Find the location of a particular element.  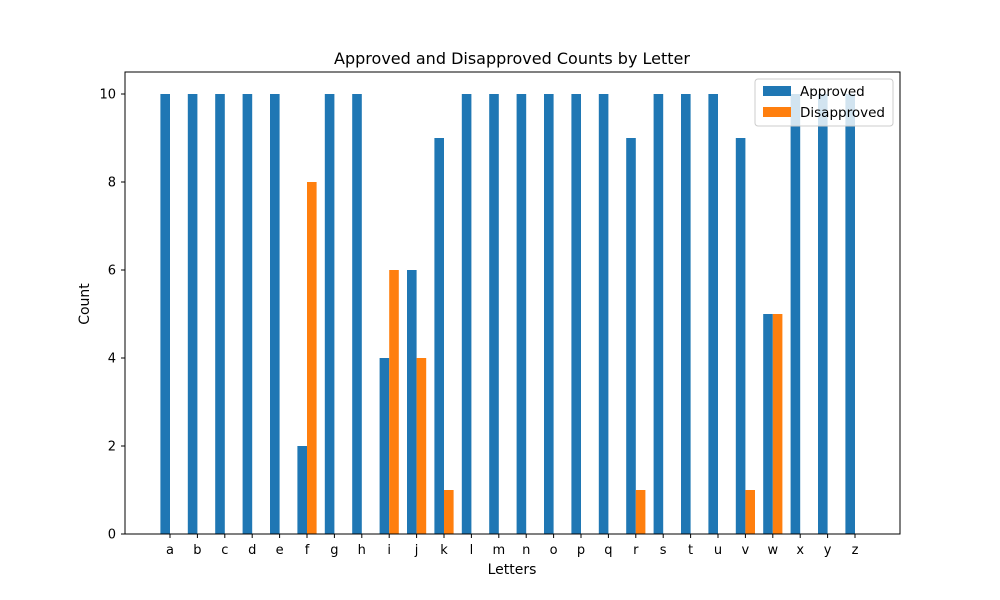

bar-approved-s is located at coordinates (658, 314).